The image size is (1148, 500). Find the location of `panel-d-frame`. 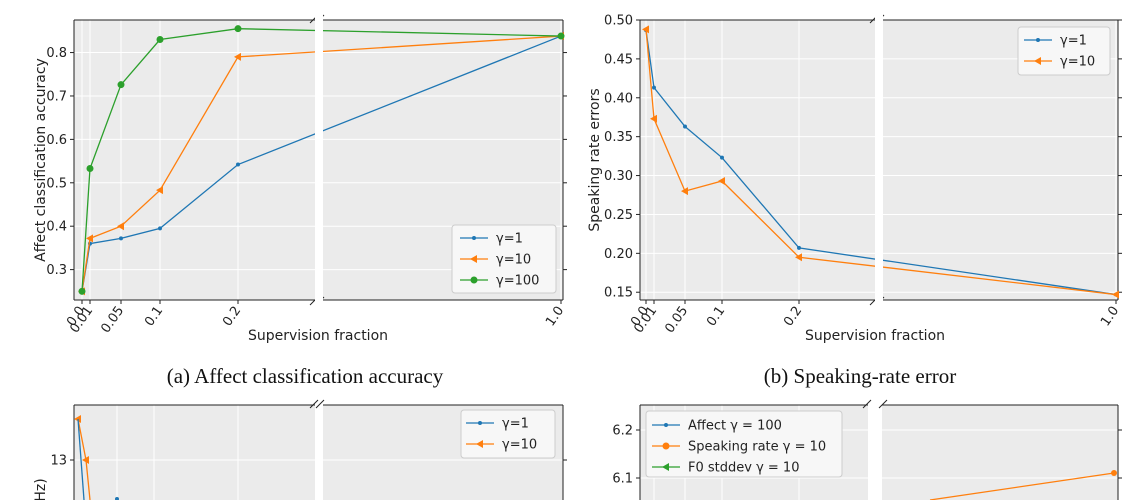

panel-d-frame is located at coordinates (879, 452).